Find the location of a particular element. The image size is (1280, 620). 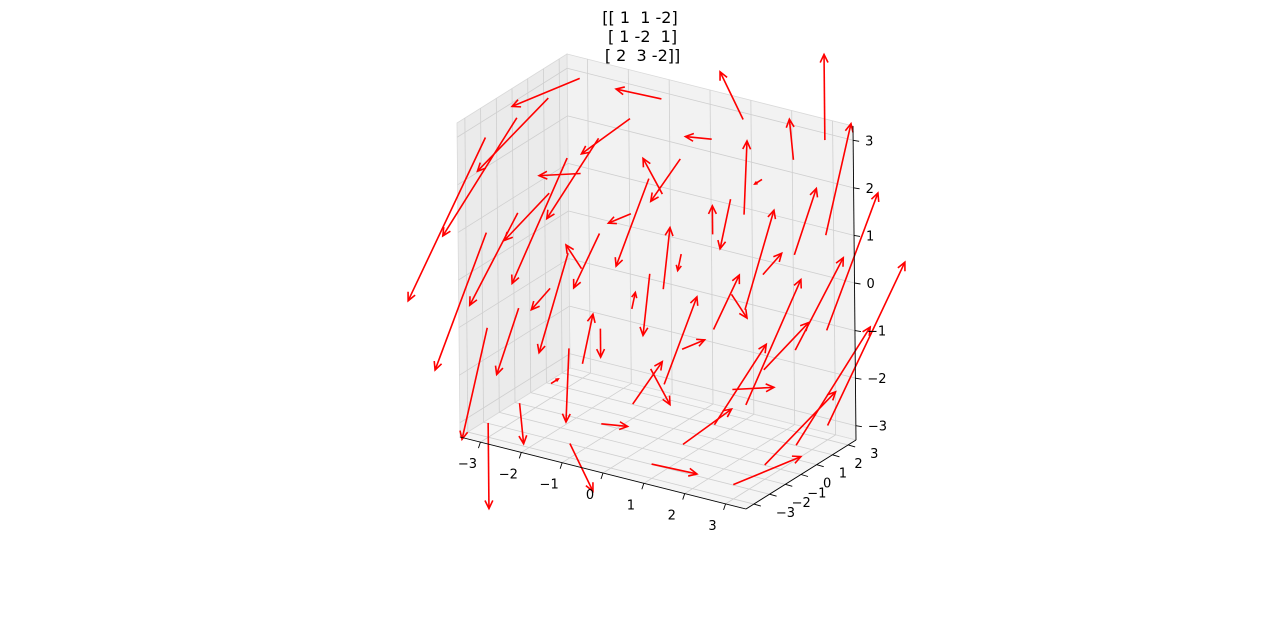

x-tick-label: 0 is located at coordinates (590, 495).